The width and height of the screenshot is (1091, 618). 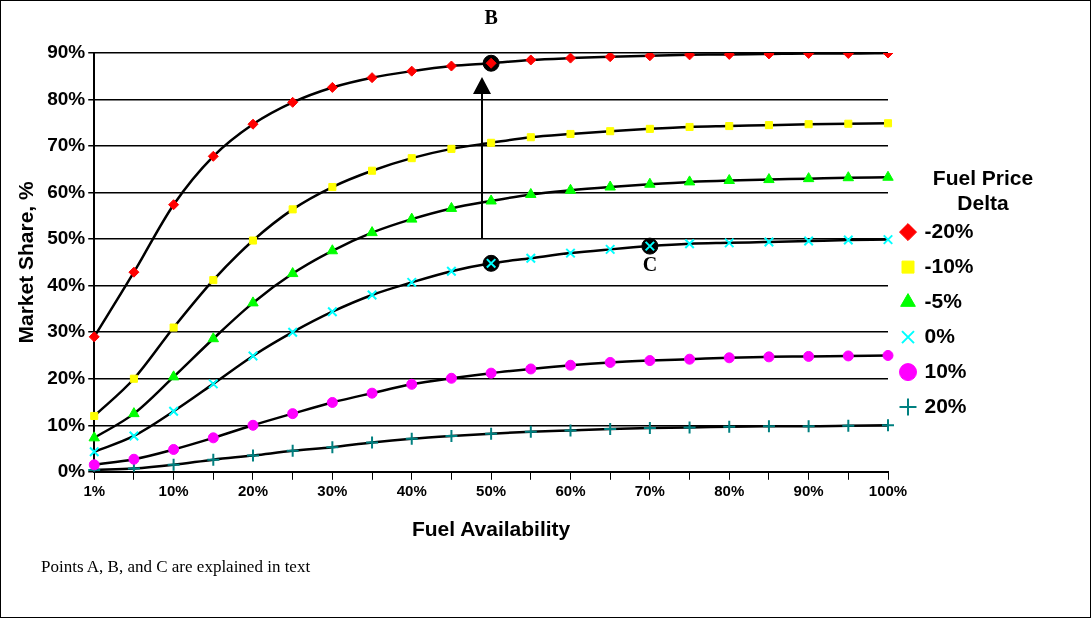 What do you see at coordinates (66, 145) in the screenshot?
I see `y-tick-label: 70%` at bounding box center [66, 145].